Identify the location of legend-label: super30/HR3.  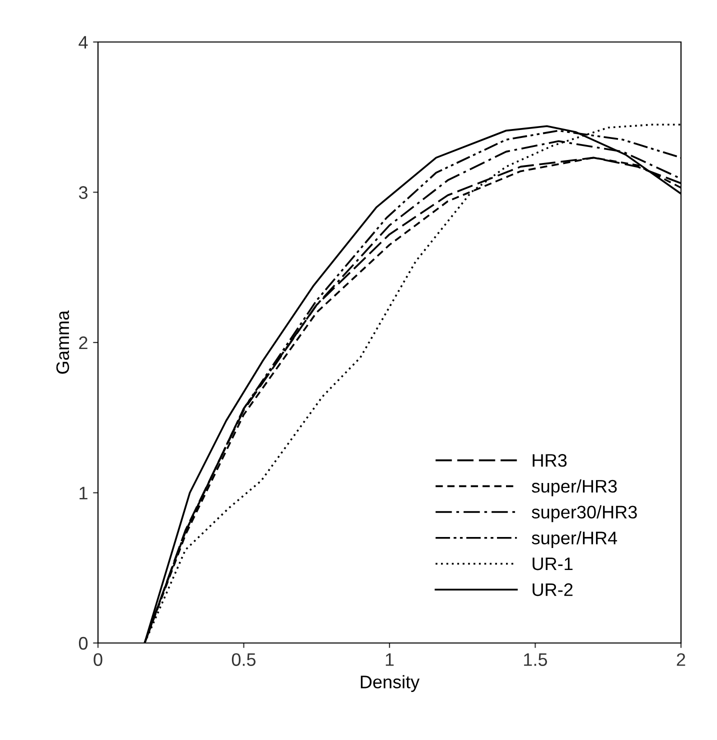
(584, 513).